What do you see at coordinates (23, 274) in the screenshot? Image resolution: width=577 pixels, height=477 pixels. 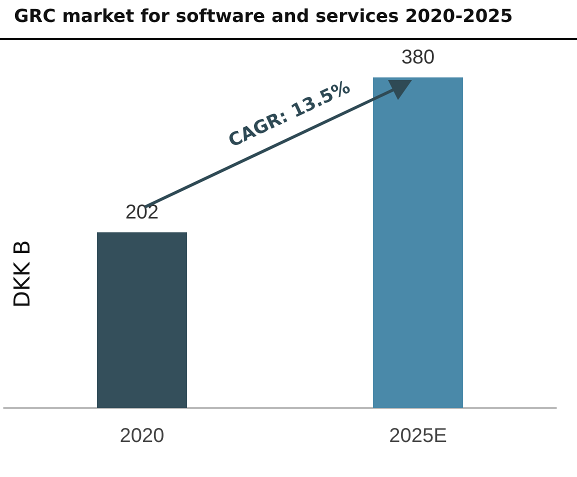 I see `y-axis-title: DKK B` at bounding box center [23, 274].